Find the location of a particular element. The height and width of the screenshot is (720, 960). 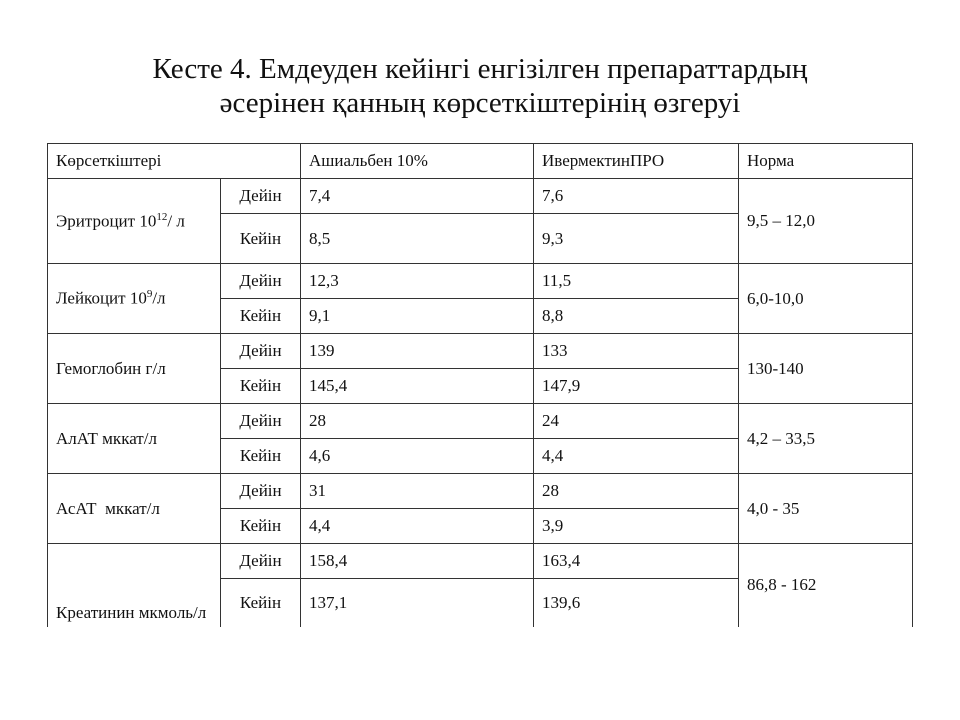

value-cell: 9,3 is located at coordinates (636, 238).